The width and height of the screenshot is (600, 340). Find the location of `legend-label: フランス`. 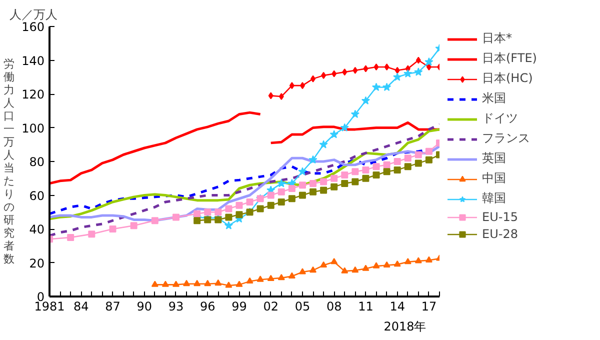

legend-label: フランス is located at coordinates (506, 138).